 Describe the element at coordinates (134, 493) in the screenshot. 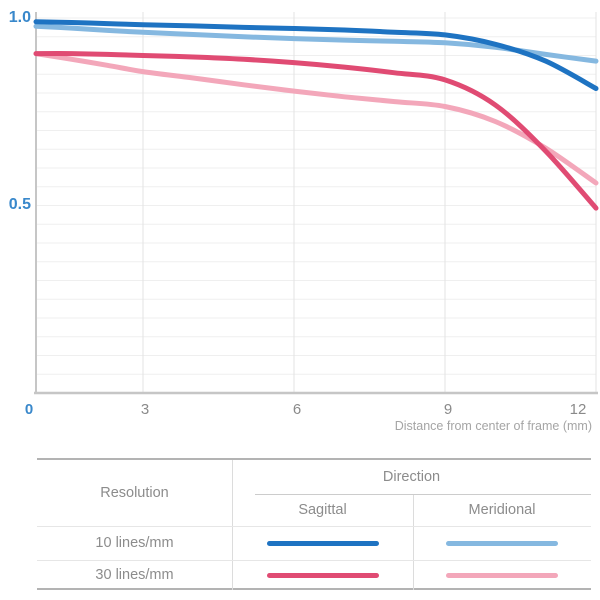

I see `resolution-header: Resolution` at that location.